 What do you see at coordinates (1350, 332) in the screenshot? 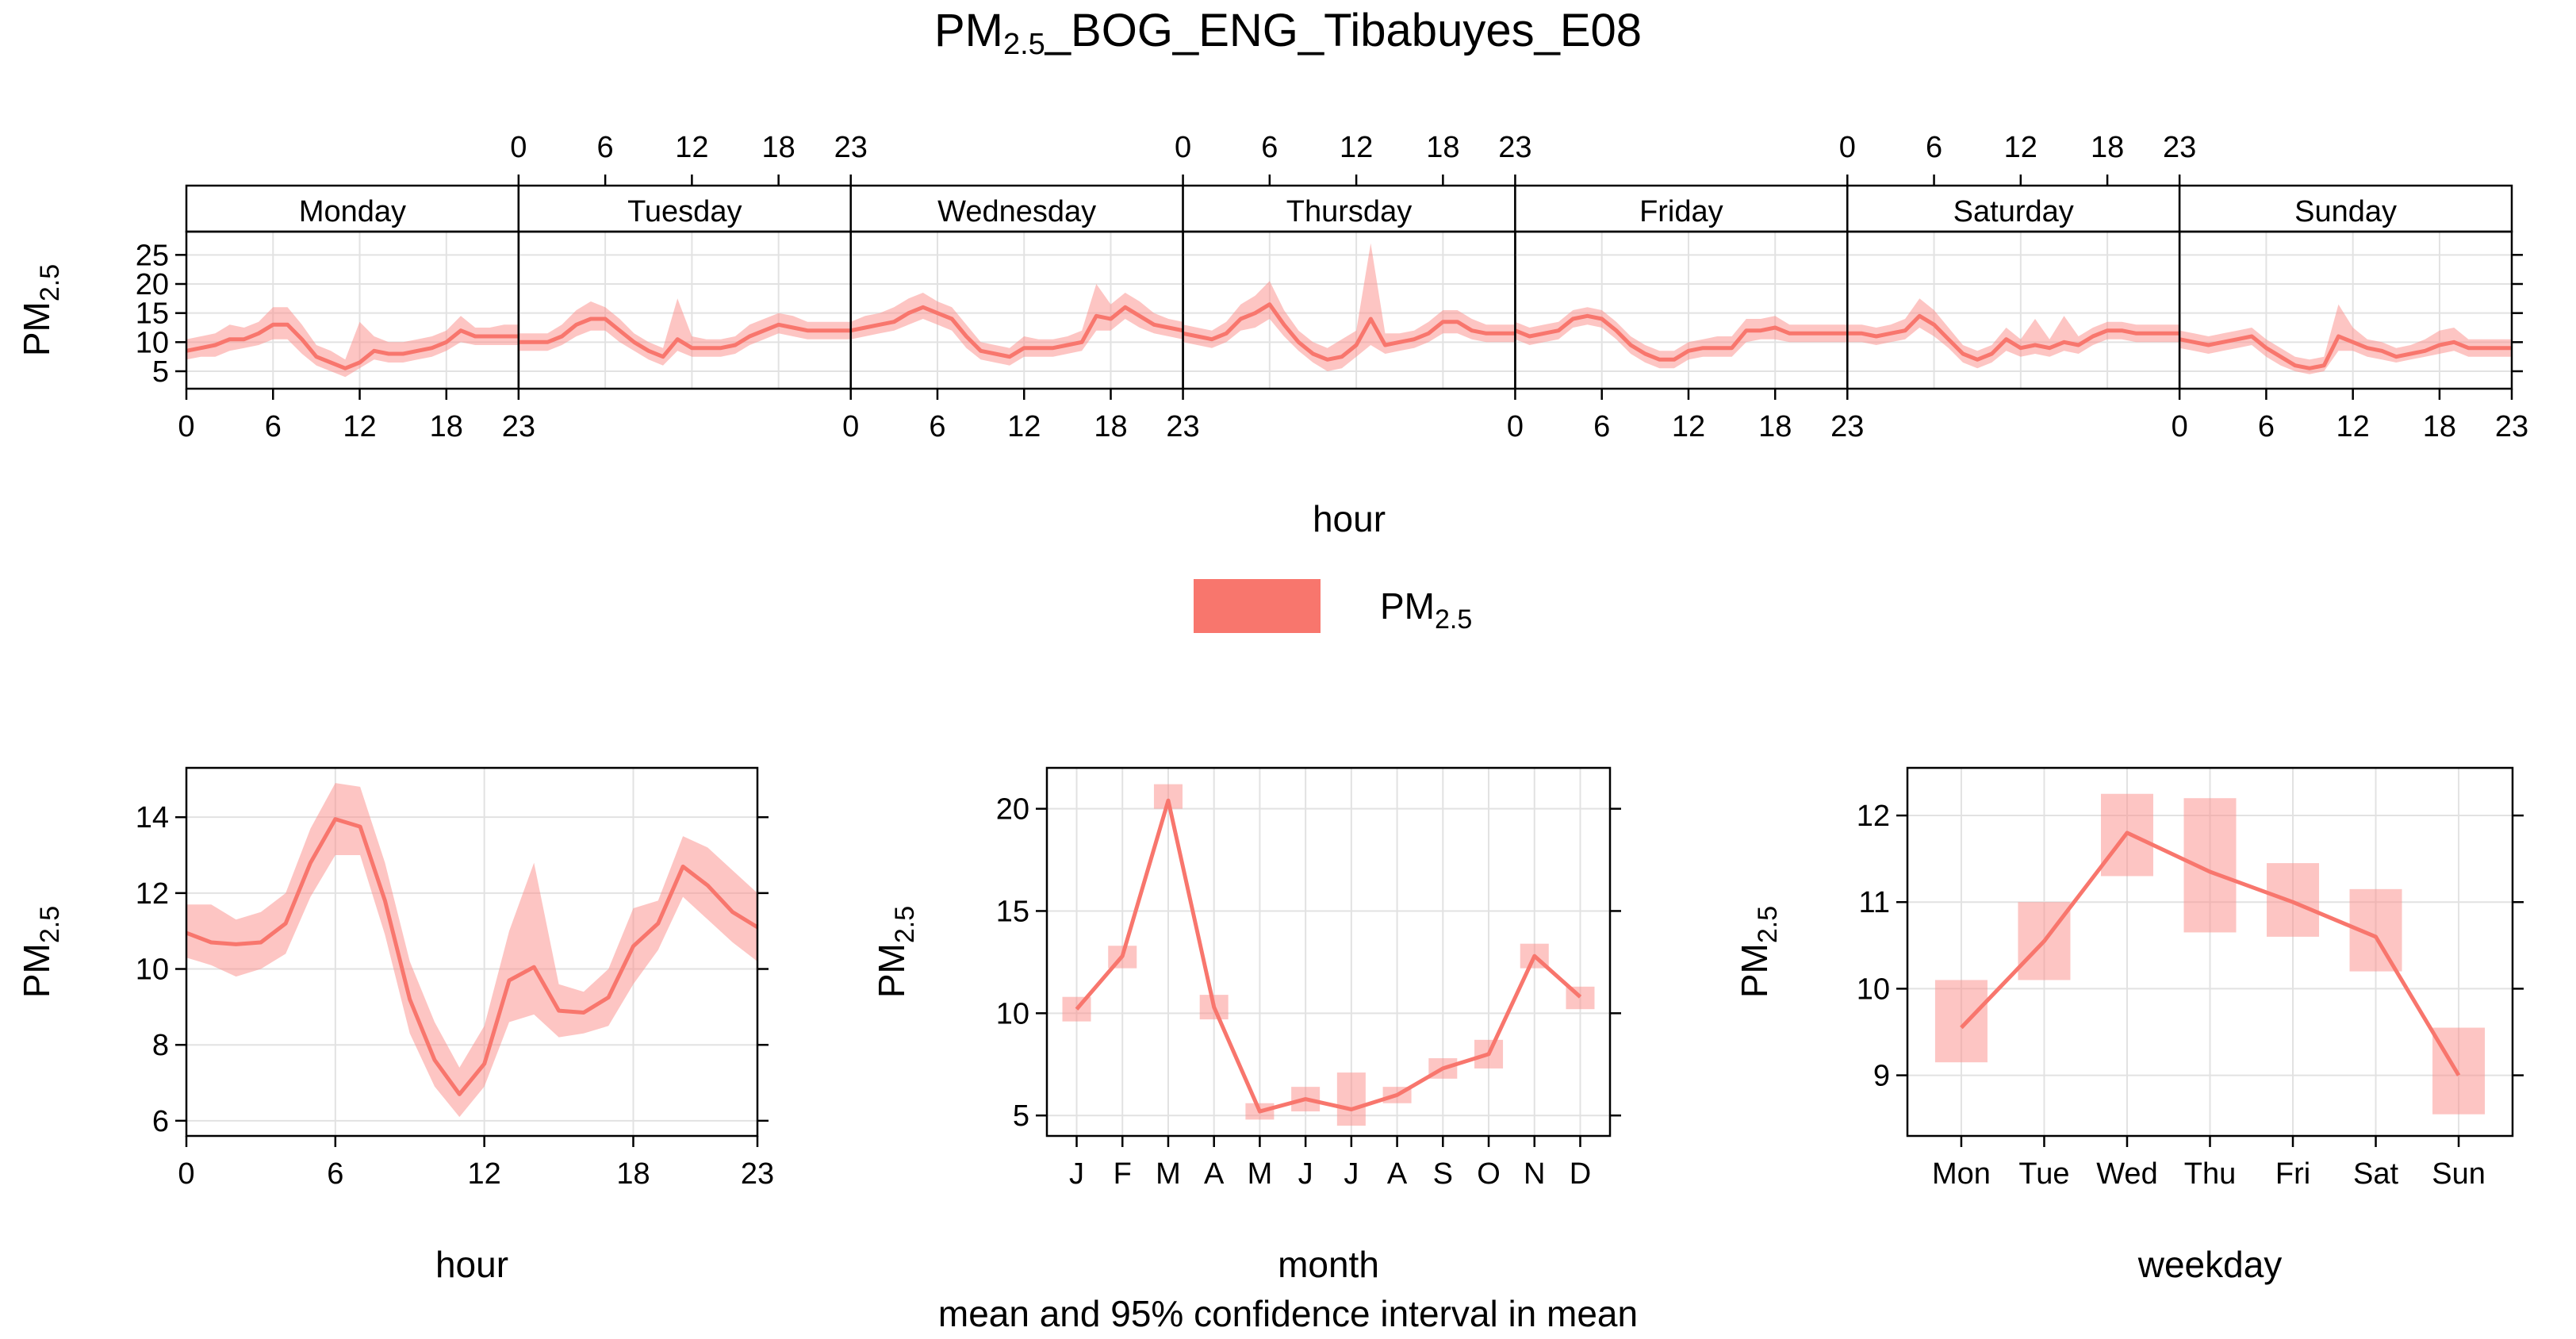
I see `mean-line-thursday` at bounding box center [1350, 332].